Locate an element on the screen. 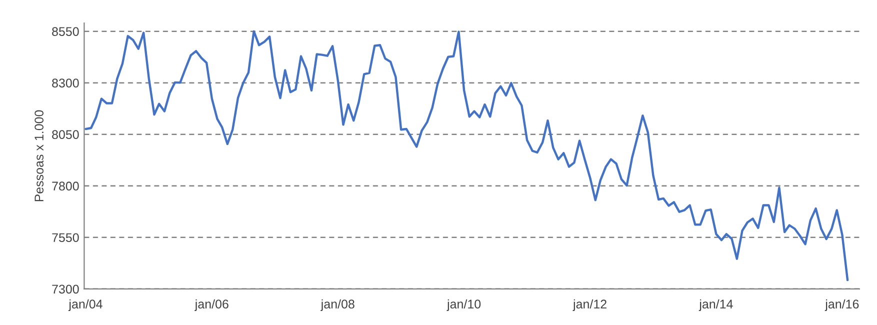 The width and height of the screenshot is (877, 325). x-tick-label: jan/08 is located at coordinates (337, 305).